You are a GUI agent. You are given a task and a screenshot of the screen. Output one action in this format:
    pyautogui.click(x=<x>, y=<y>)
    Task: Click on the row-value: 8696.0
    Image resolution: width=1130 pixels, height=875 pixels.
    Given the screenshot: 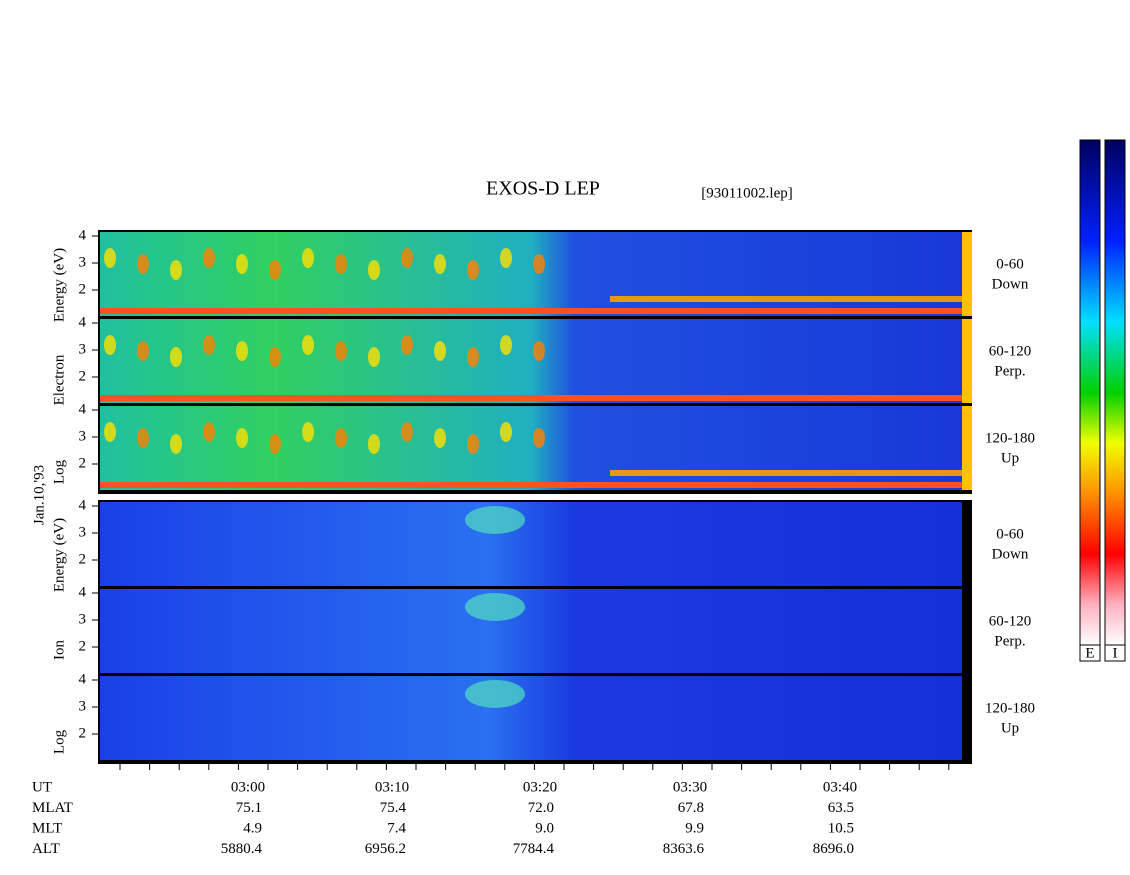 What is the action you would take?
    pyautogui.click(x=833, y=849)
    